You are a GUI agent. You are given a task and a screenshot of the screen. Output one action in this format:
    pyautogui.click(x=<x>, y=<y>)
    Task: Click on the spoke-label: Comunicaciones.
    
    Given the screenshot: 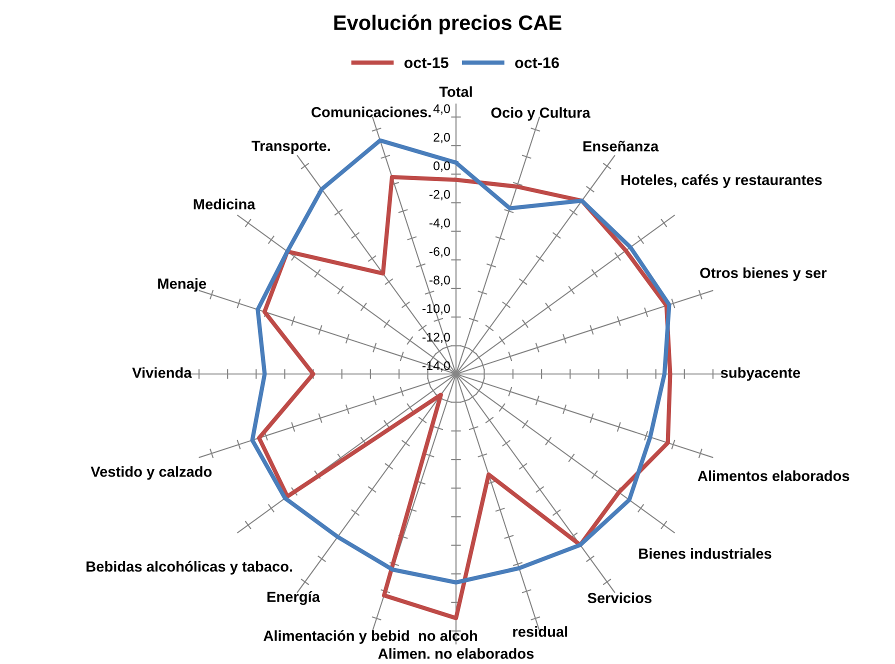 What is the action you would take?
    pyautogui.click(x=371, y=112)
    